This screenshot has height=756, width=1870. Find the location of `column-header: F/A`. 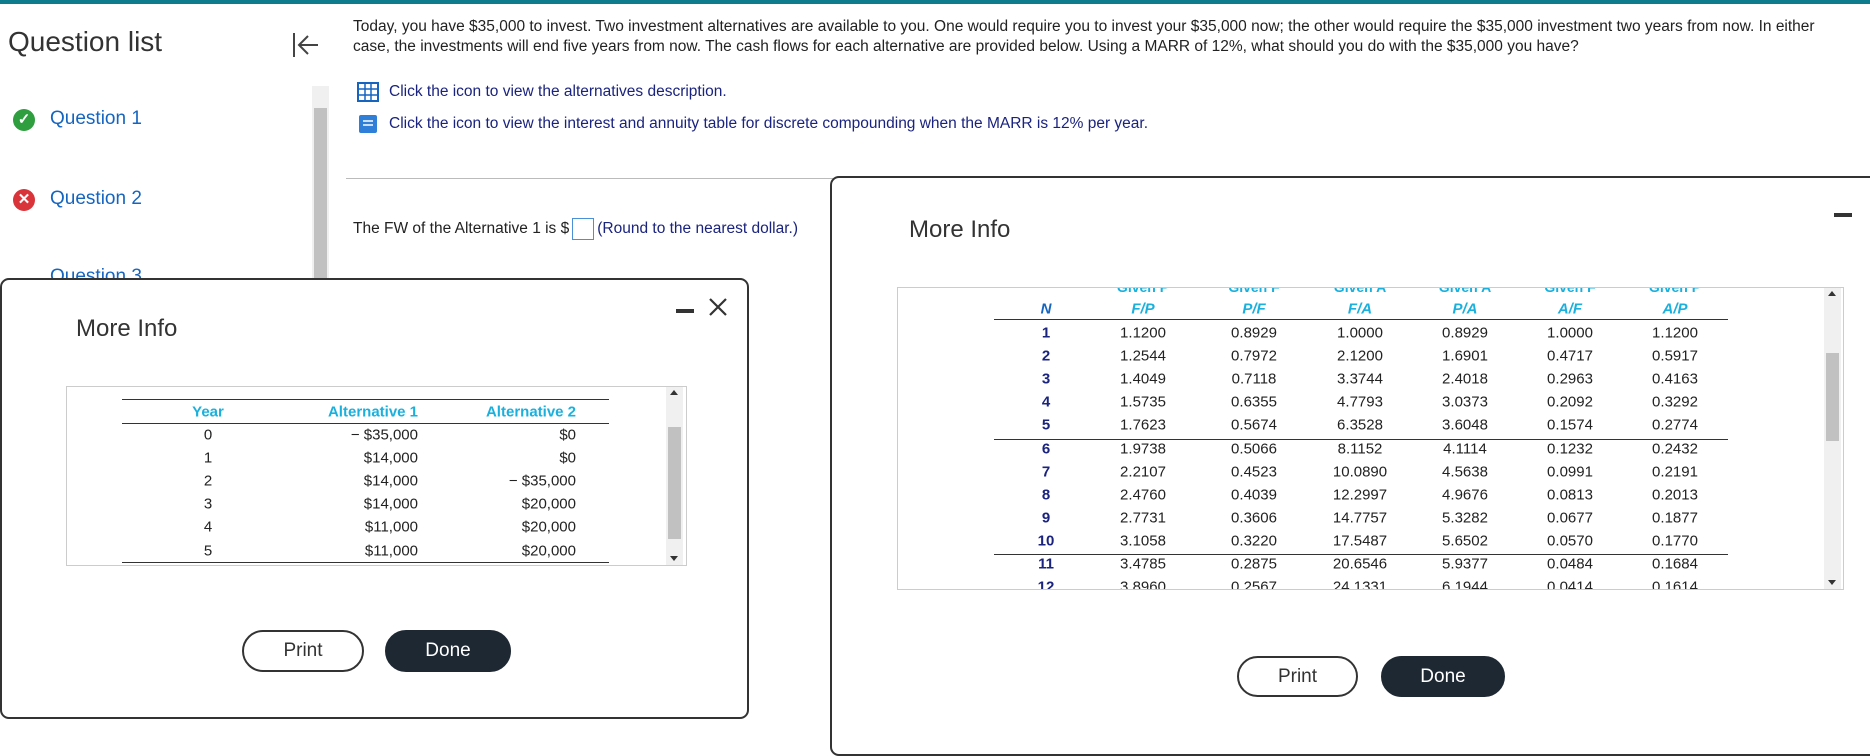

column-header: F/A is located at coordinates (1360, 309).